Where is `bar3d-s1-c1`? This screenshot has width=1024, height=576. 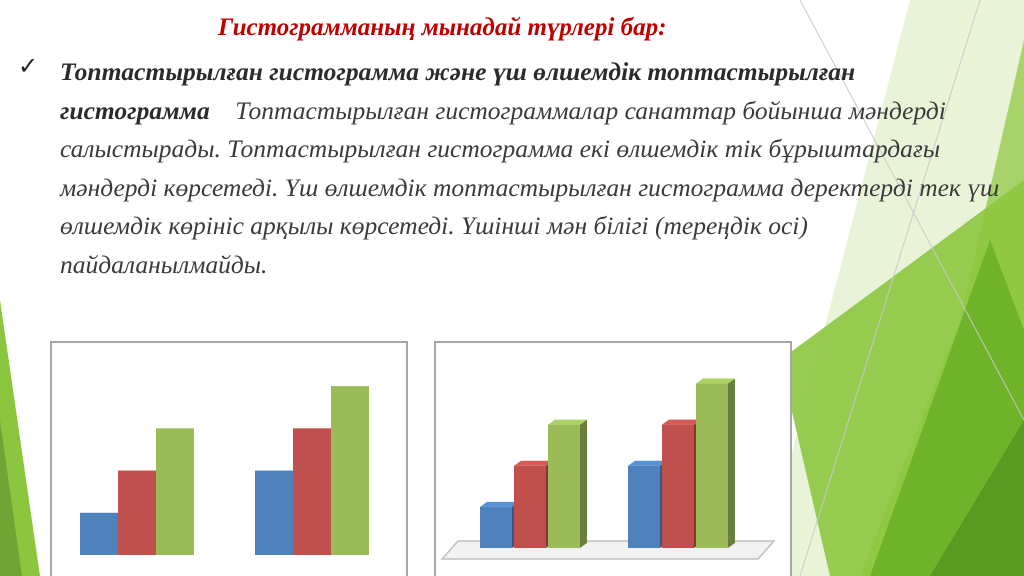 bar3d-s1-c1 is located at coordinates (499, 524).